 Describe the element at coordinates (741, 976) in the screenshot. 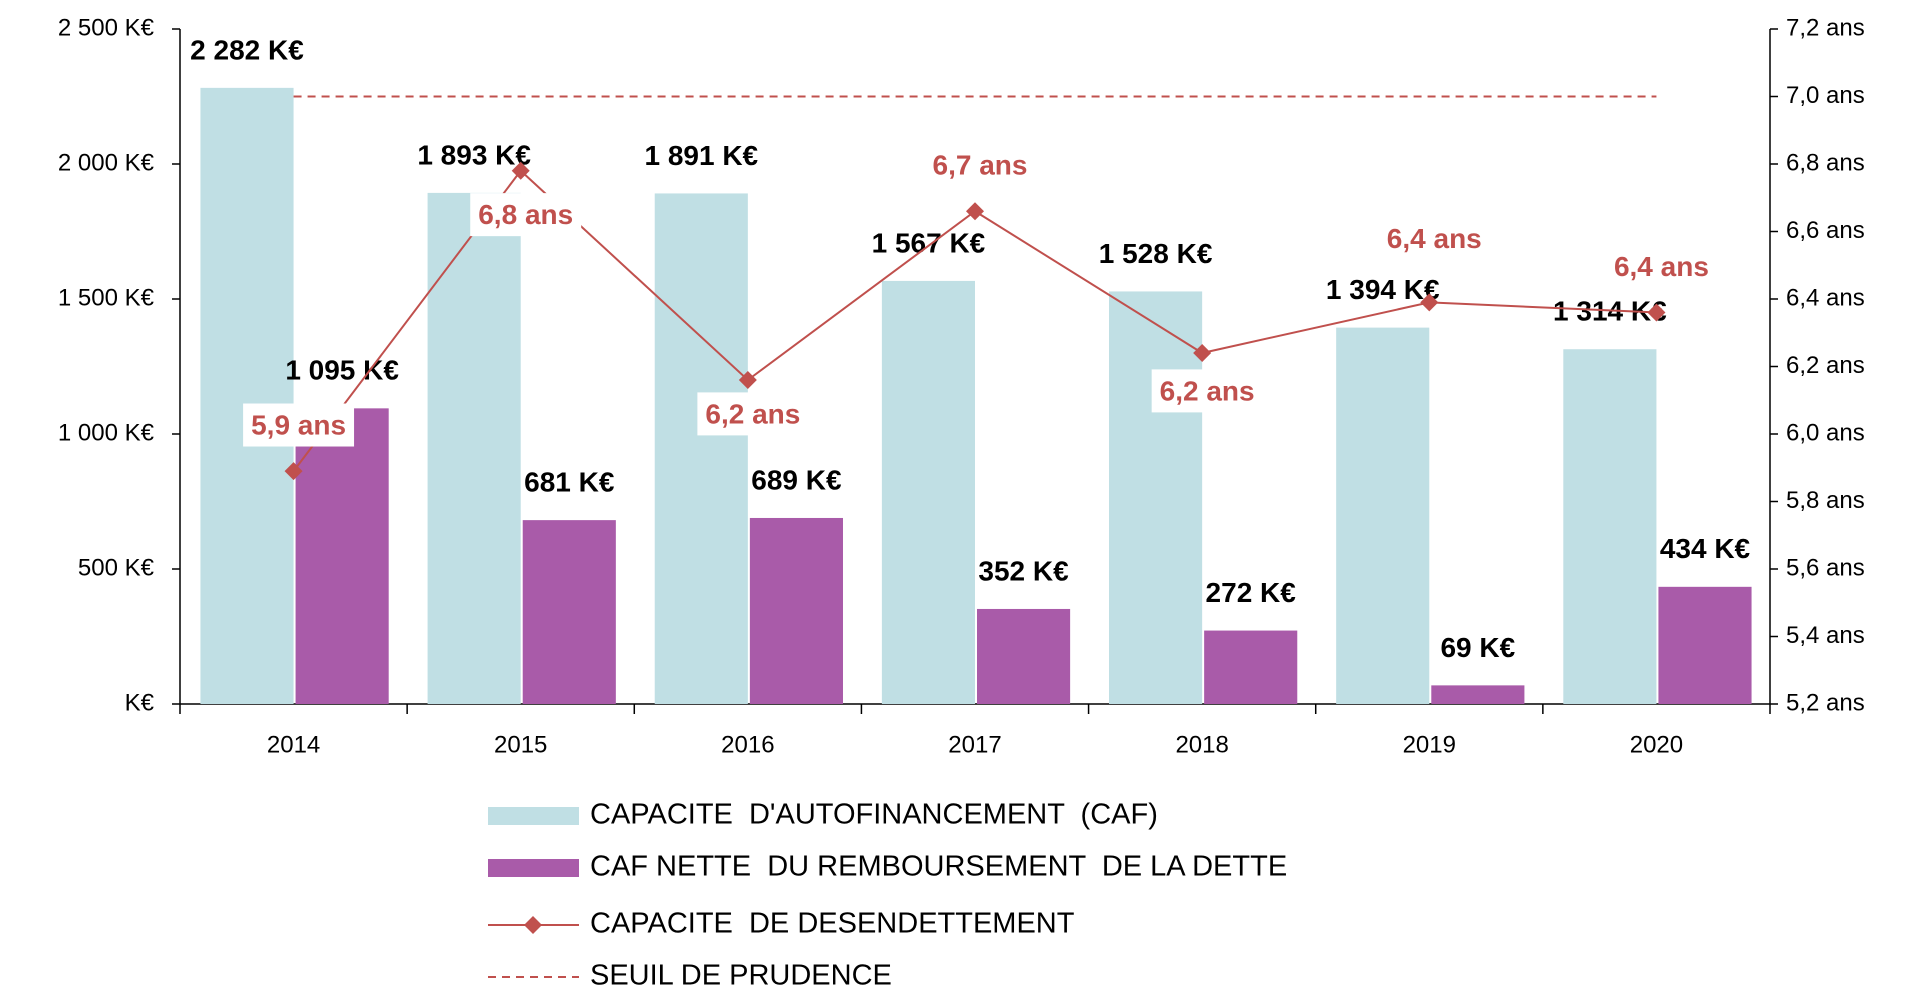

I see `legend-label: SEUIL DE PRUDENCE` at that location.